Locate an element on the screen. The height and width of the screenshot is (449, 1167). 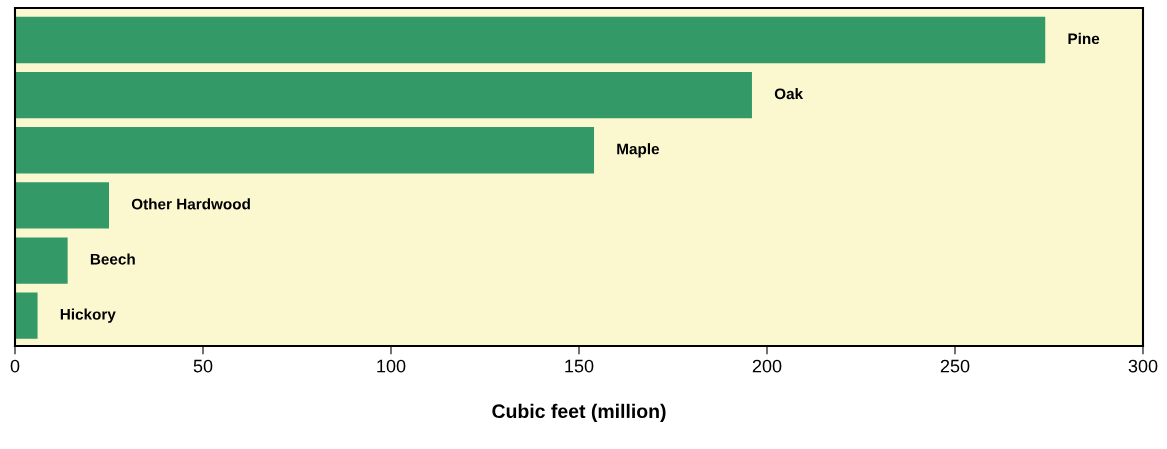
y-tick-label: Other Hardwood is located at coordinates (190, 204).